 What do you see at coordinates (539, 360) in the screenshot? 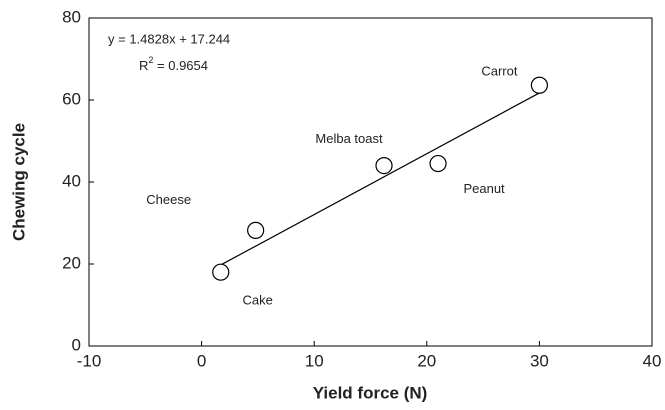
I see `x-tick-label: 30` at bounding box center [539, 360].